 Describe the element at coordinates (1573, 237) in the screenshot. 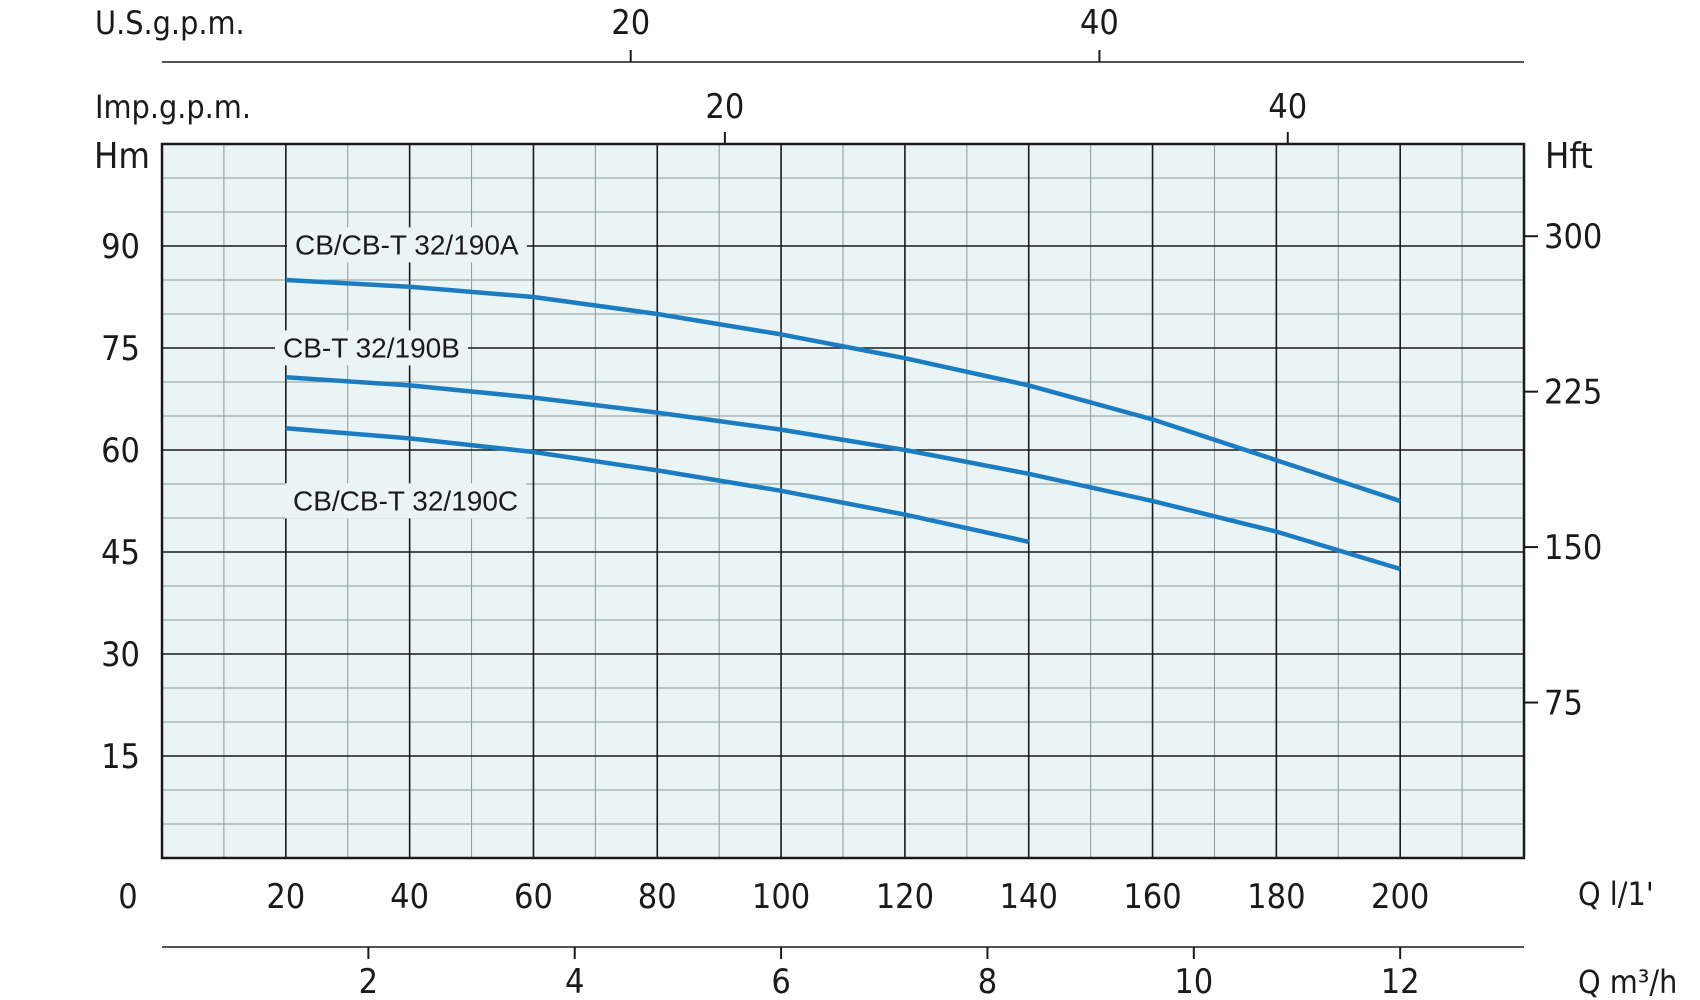

I see `y-tick-label-right: 300` at that location.